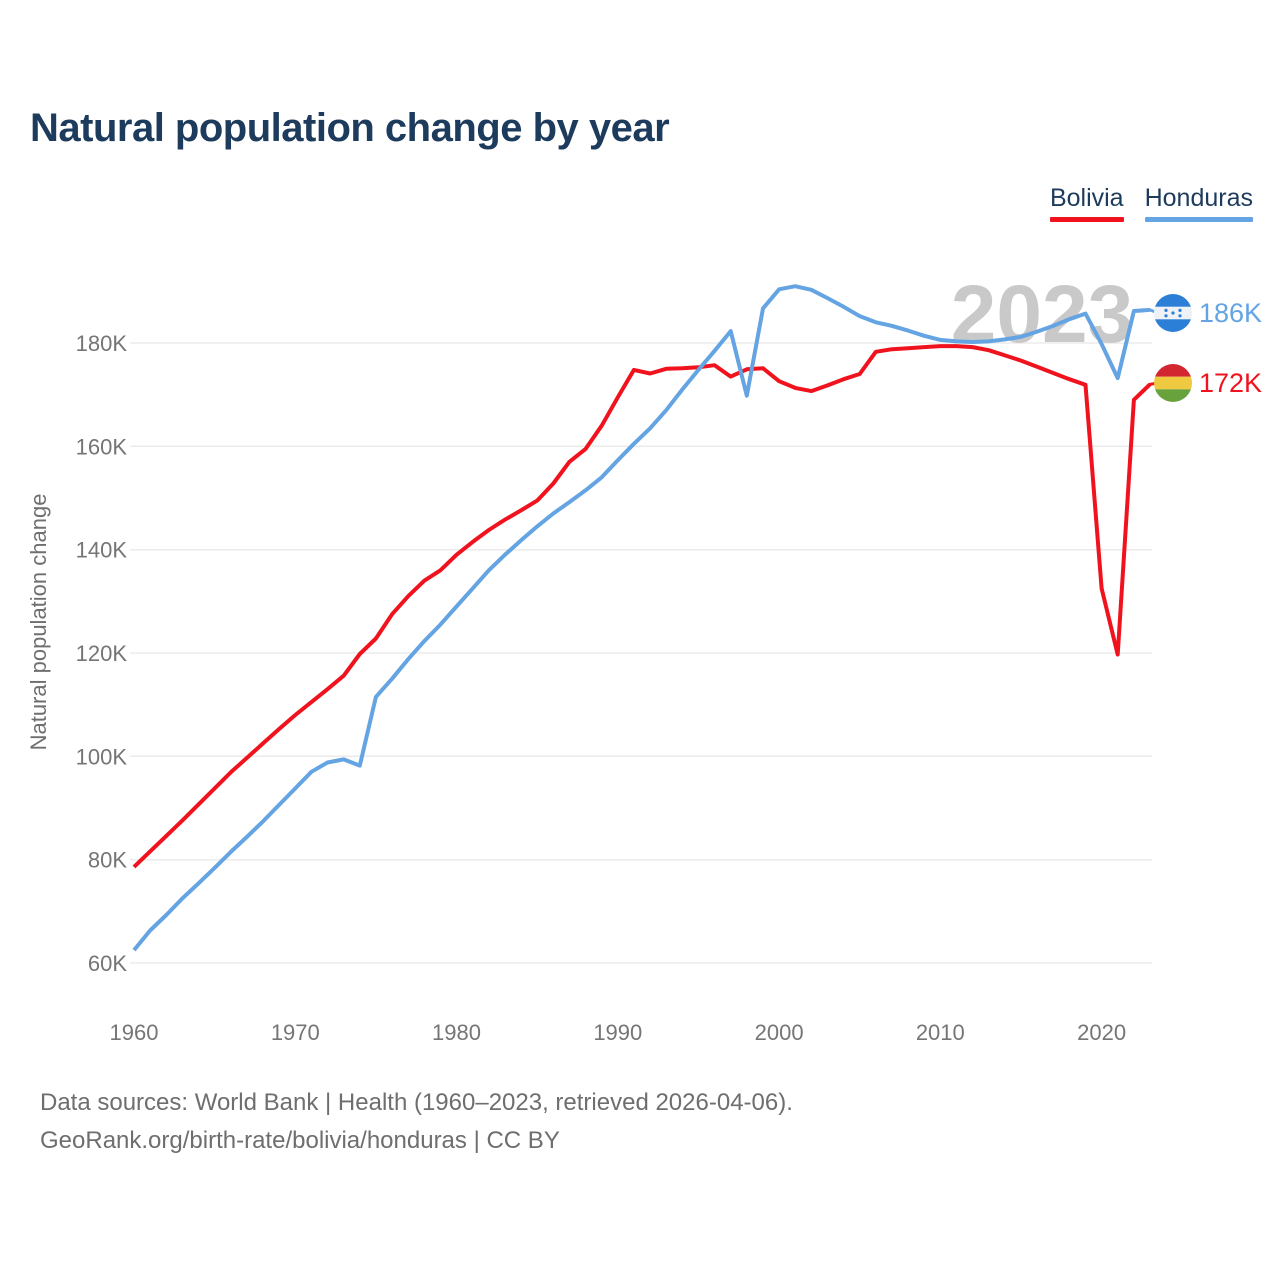  What do you see at coordinates (1198, 219) in the screenshot?
I see `legend-underline-honduras` at bounding box center [1198, 219].